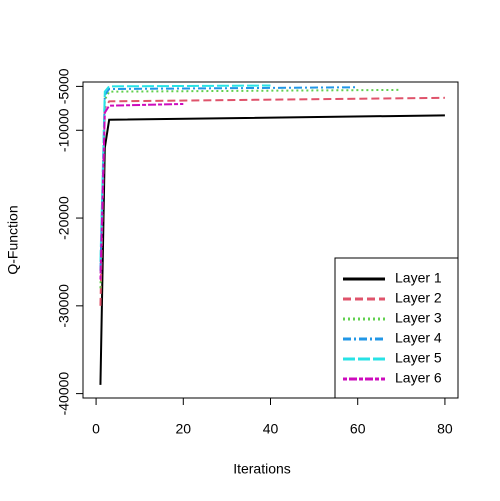  Describe the element at coordinates (396, 328) in the screenshot. I see `legend-box` at that location.